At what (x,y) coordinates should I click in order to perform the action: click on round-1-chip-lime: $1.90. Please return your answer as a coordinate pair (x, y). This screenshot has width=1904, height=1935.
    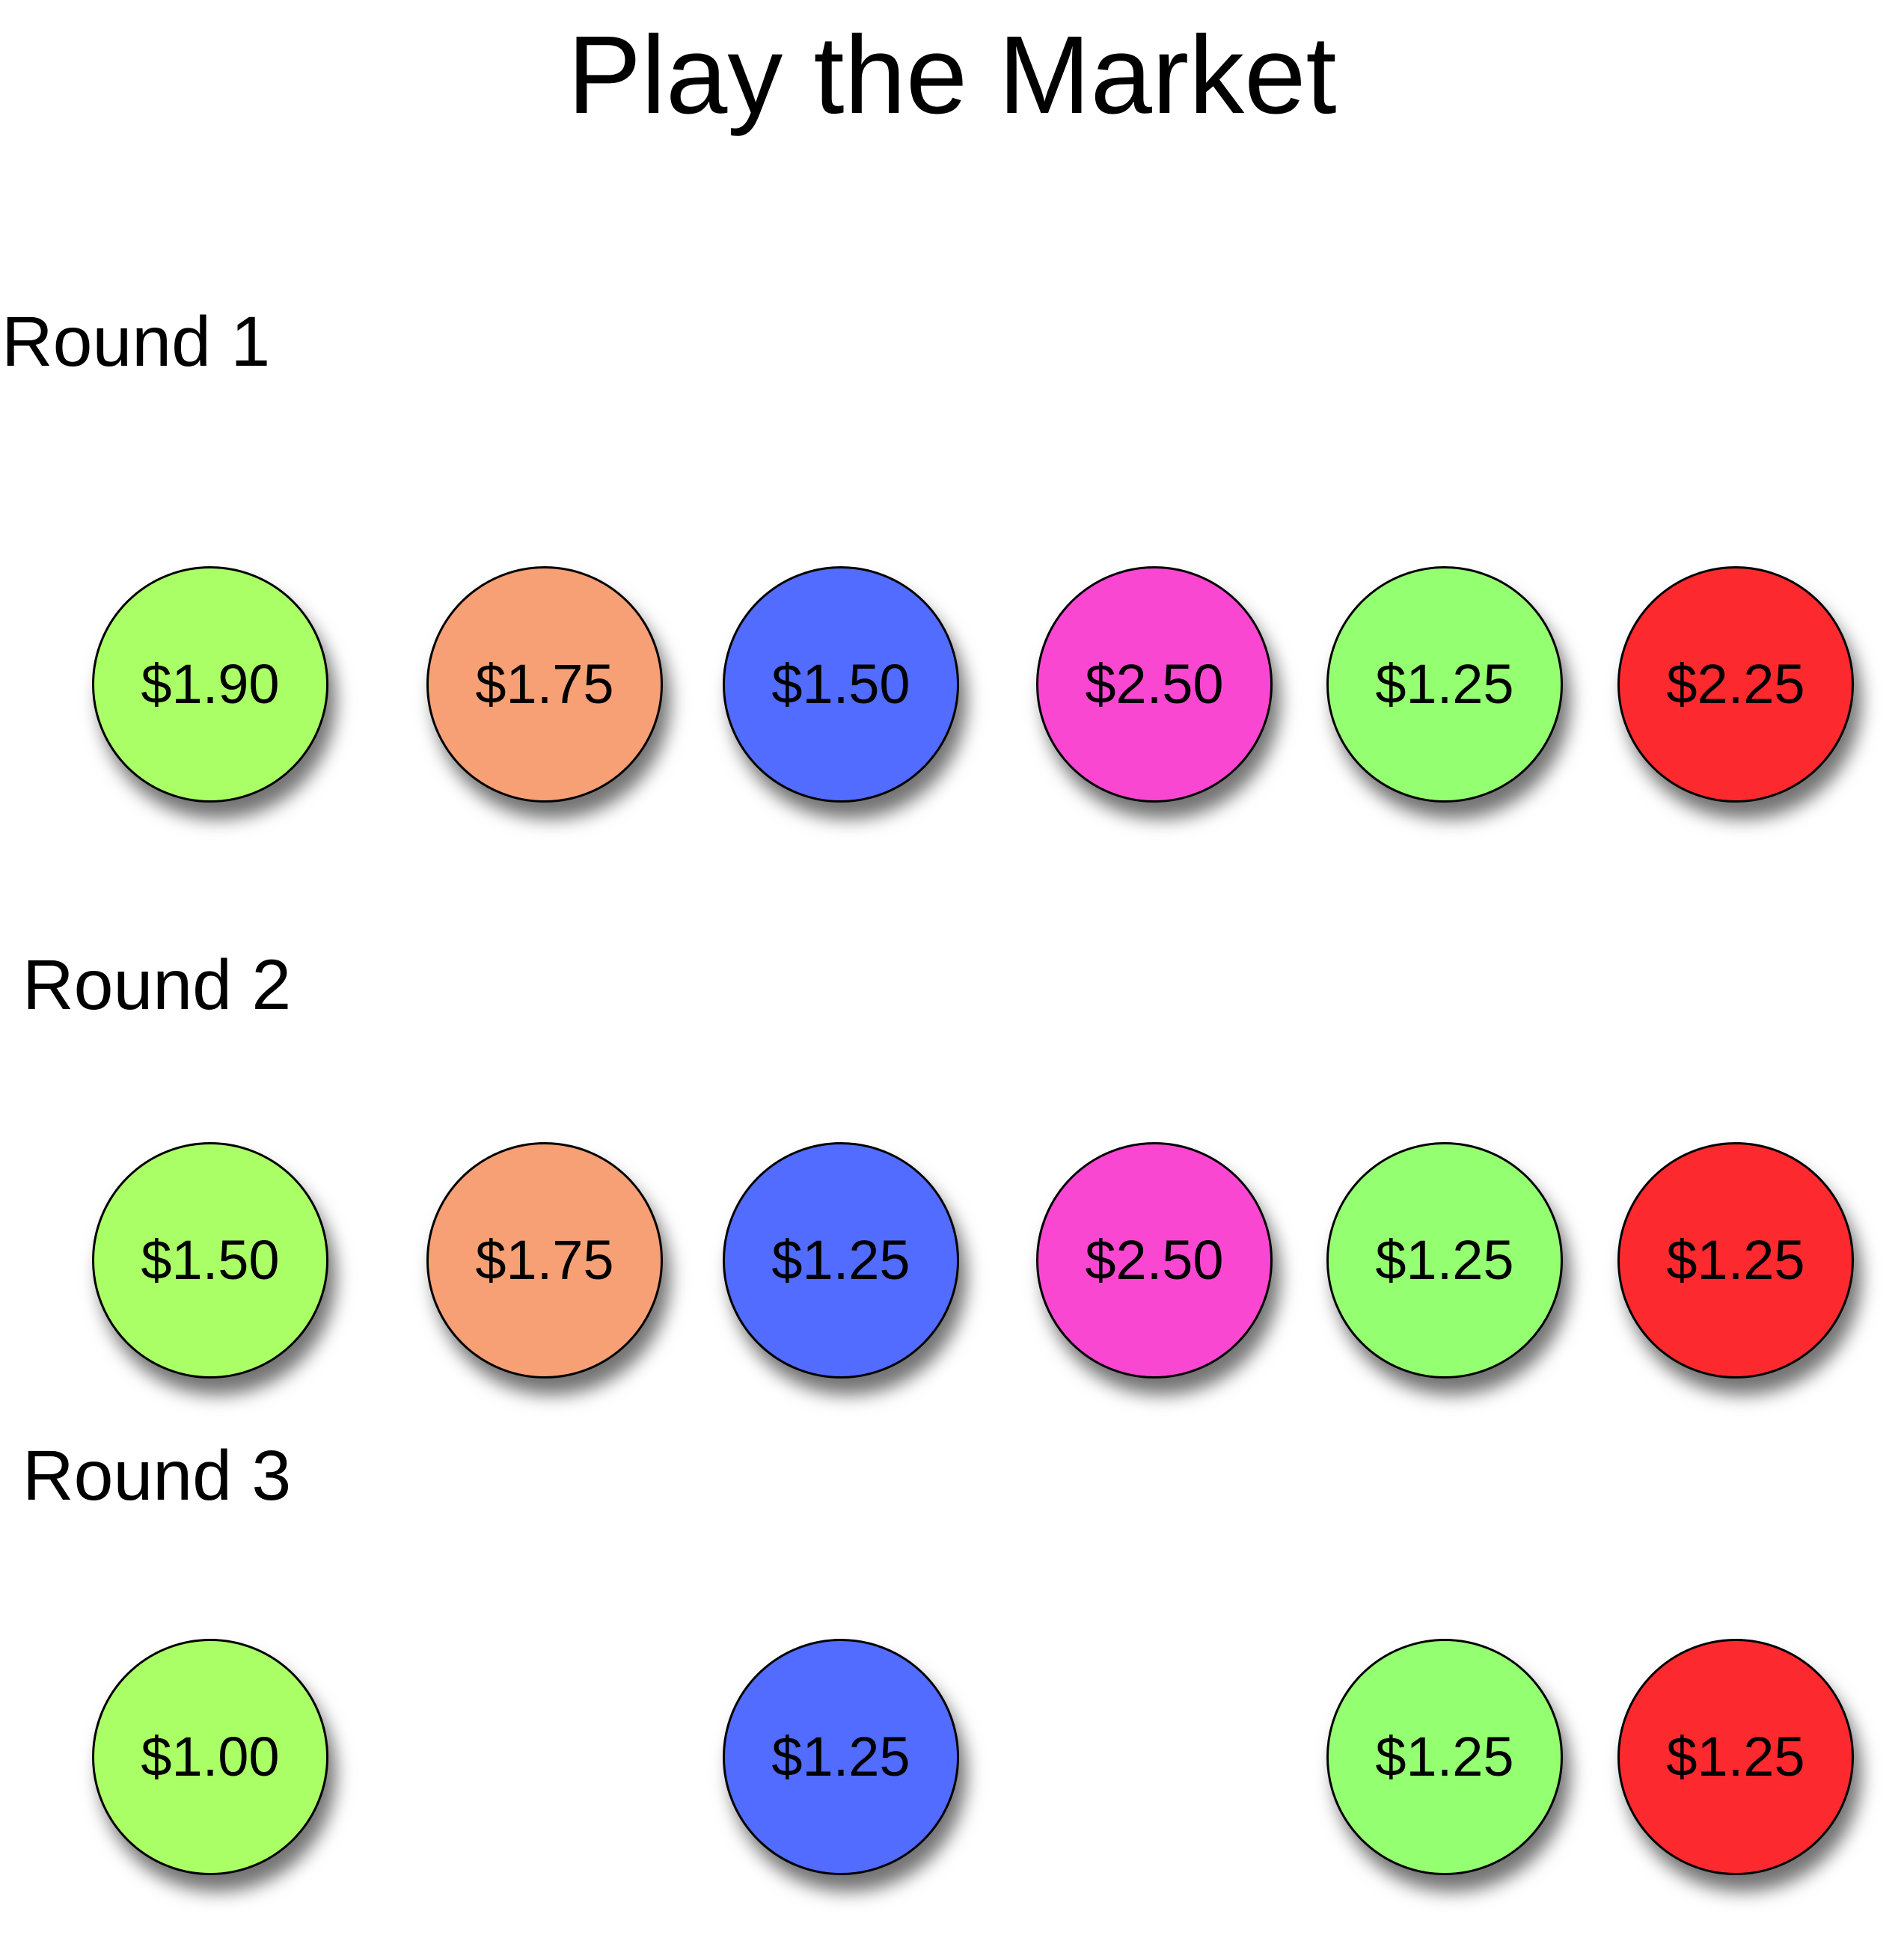
    Looking at the image, I should click on (210, 684).